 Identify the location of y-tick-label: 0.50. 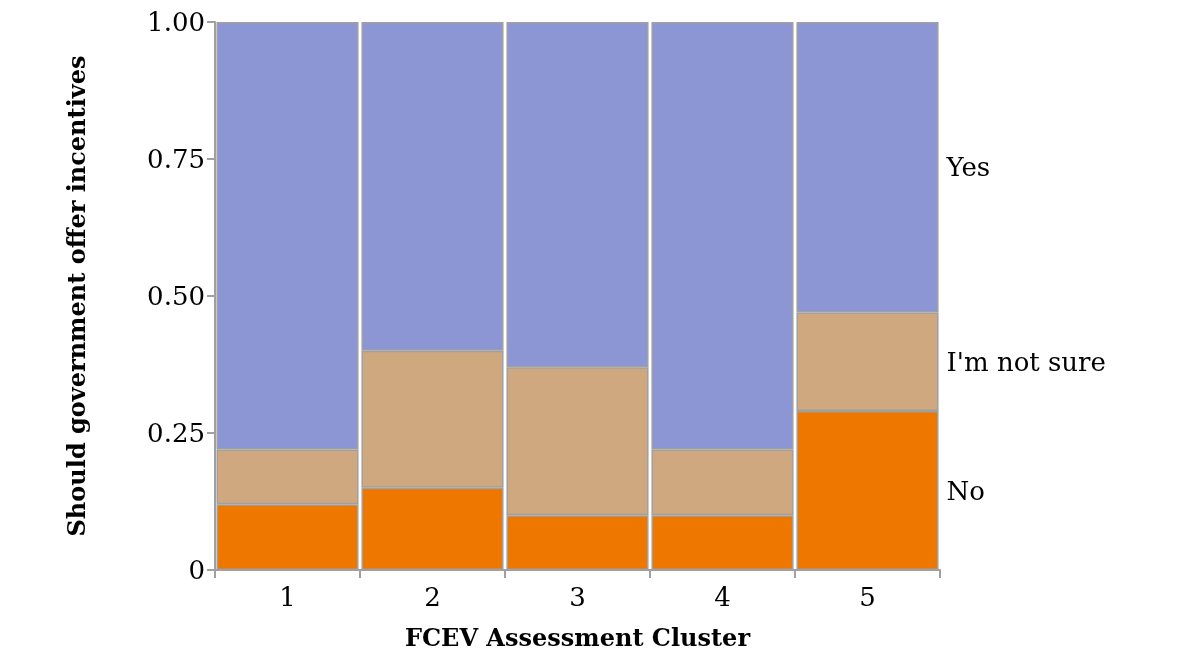
(176, 296).